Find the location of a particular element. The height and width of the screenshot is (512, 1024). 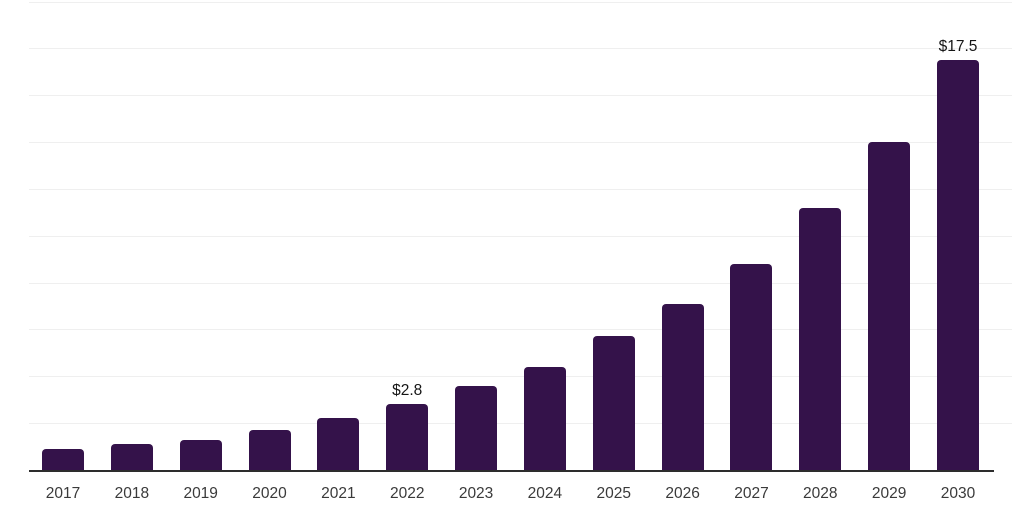

x-tick-2026: 2026 is located at coordinates (682, 493).